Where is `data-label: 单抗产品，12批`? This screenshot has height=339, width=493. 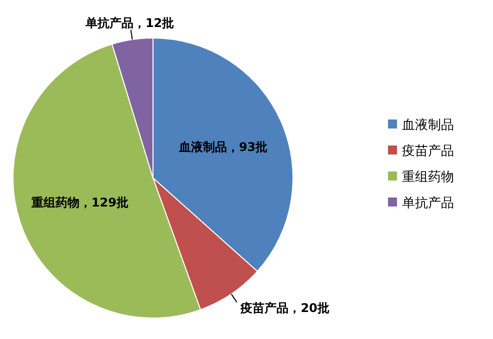
data-label: 单抗产品，12批 is located at coordinates (129, 23).